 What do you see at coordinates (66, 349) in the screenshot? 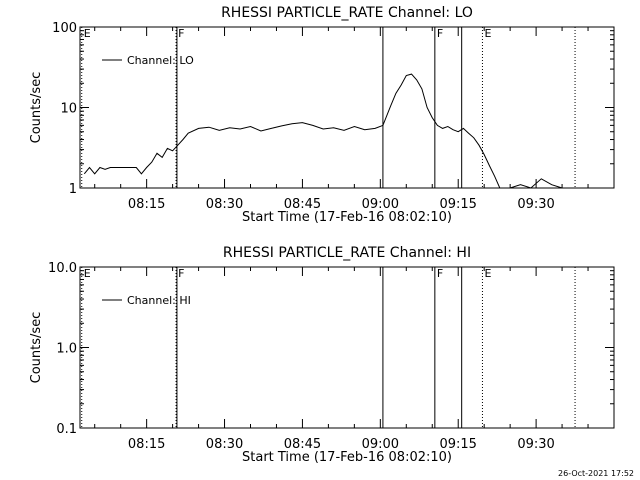
I see `panel2-y-tick-label: 1.0` at bounding box center [66, 349].